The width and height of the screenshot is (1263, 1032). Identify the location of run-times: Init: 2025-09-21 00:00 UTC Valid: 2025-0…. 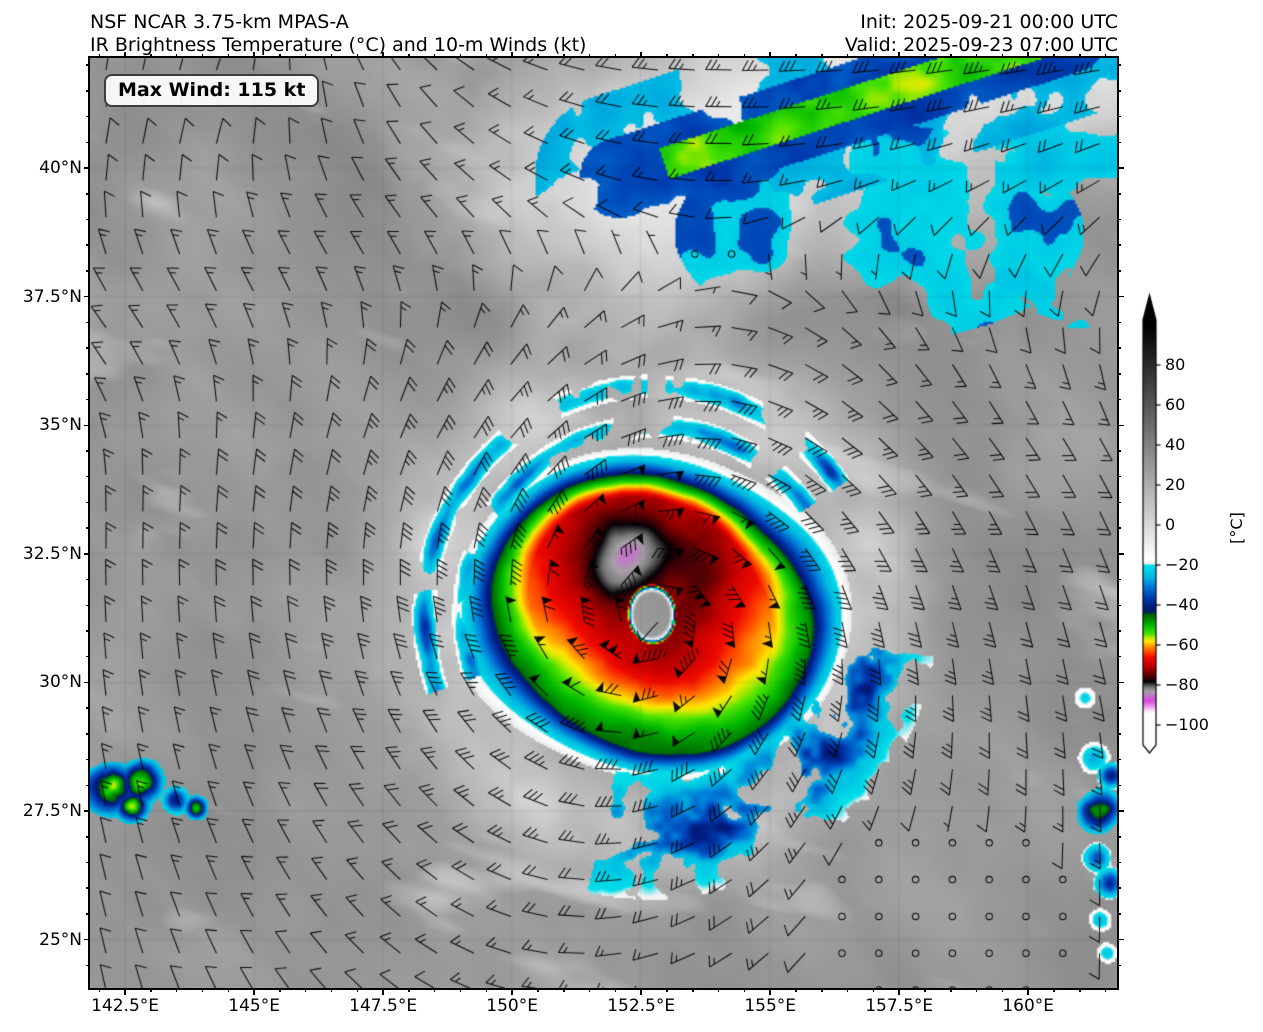
(981, 34).